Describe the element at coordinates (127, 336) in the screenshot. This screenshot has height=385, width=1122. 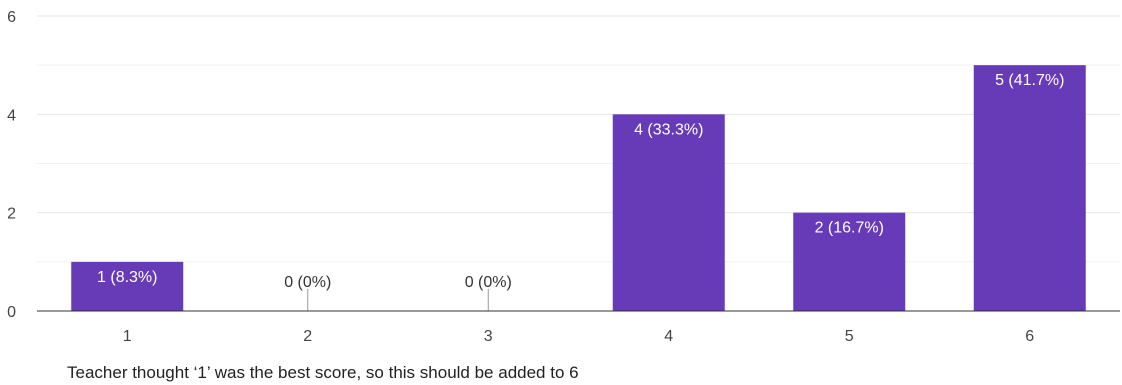
I see `x-tick-label: 1` at that location.